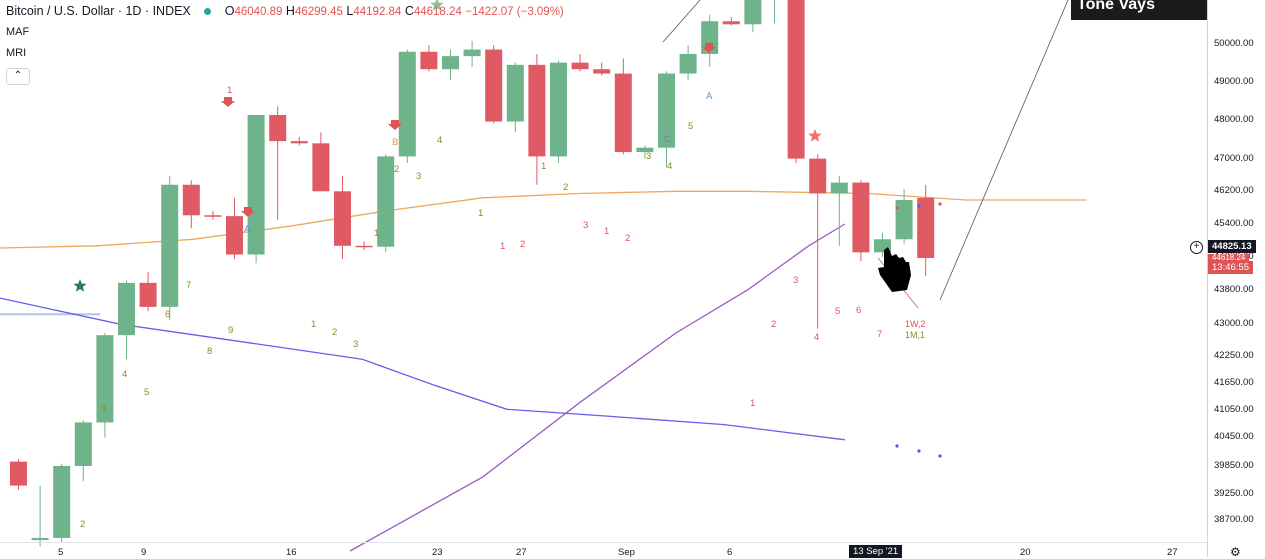  What do you see at coordinates (514, 12) in the screenshot?
I see `change-value: −1422.07 (−3.09%)` at bounding box center [514, 12].